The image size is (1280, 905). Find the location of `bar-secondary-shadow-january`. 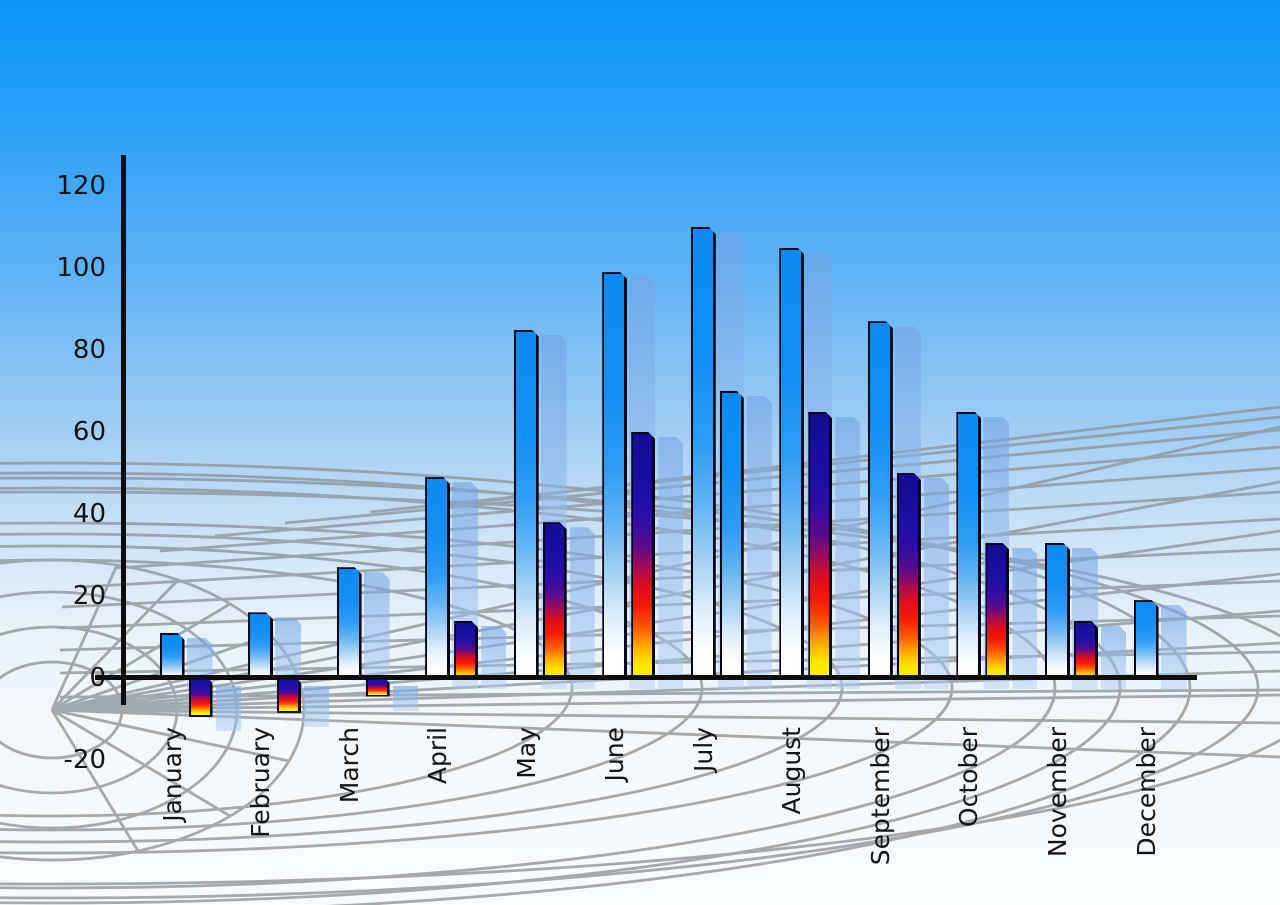

bar-secondary-shadow-january is located at coordinates (228, 708).